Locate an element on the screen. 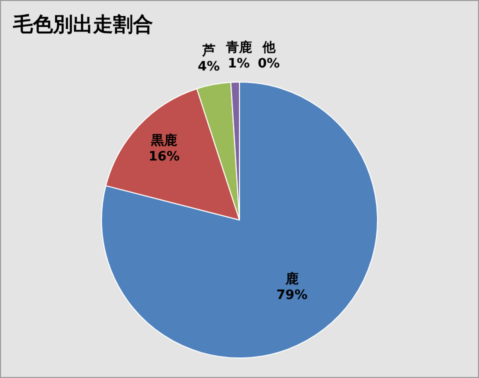 Image resolution: width=479 pixels, height=378 pixels. category-label: 他 is located at coordinates (269, 48).